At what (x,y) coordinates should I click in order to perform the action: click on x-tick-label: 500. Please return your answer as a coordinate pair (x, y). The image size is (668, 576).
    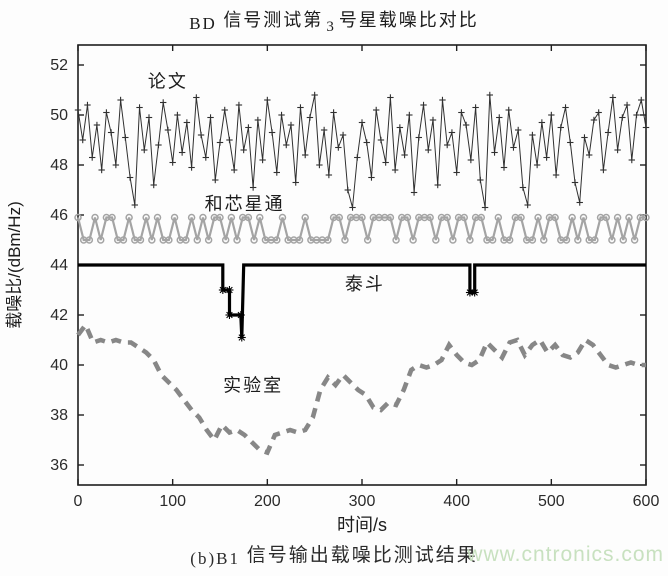
    Looking at the image, I should click on (551, 501).